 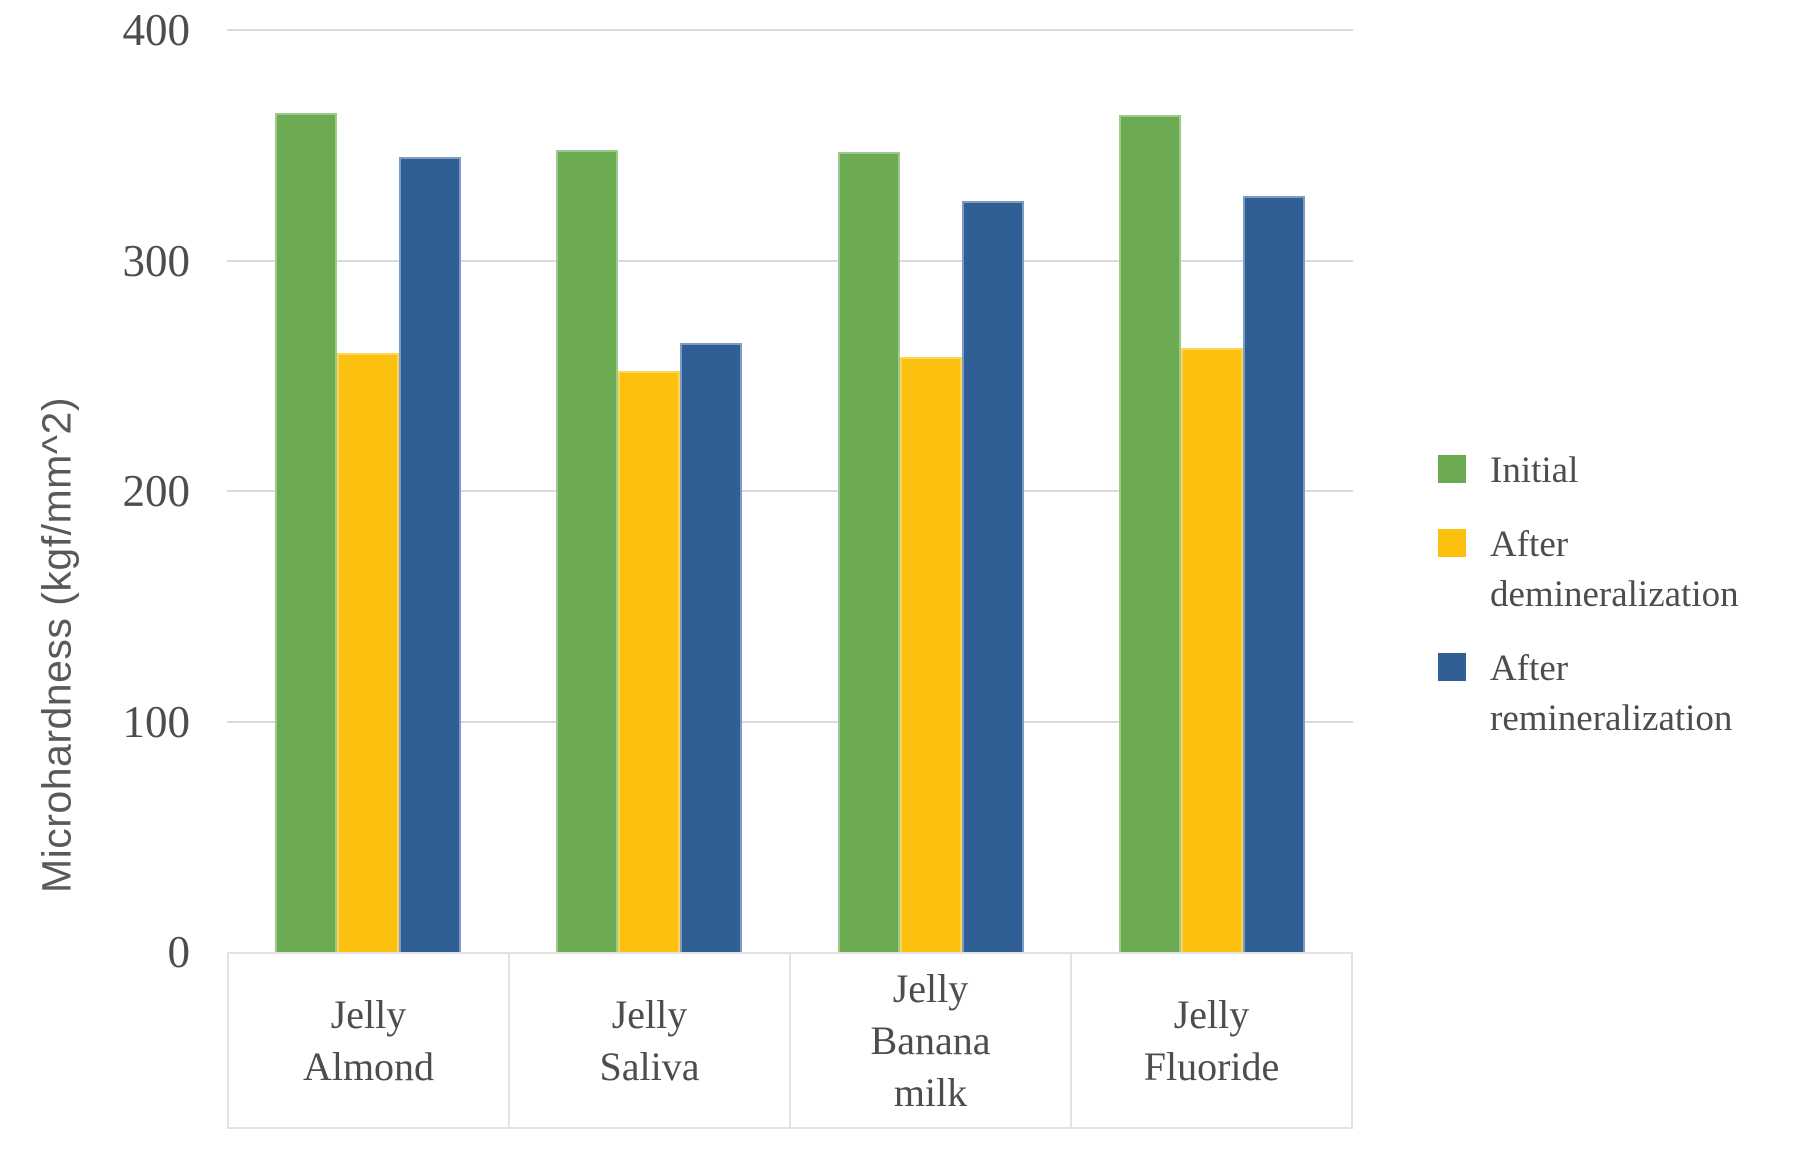 What do you see at coordinates (1614, 569) in the screenshot?
I see `legend-label-after-demineralization: After demineralization` at bounding box center [1614, 569].